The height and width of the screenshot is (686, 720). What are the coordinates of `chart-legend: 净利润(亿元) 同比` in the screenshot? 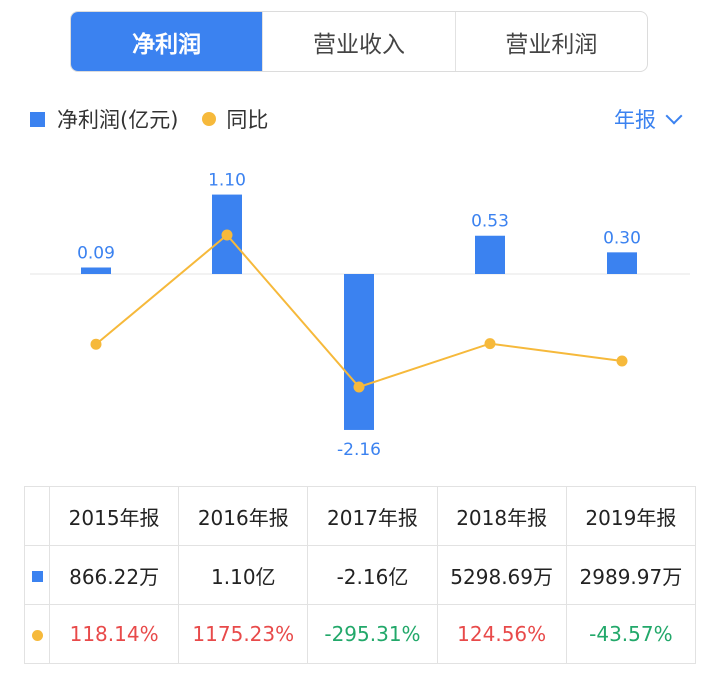 It's located at (149, 119).